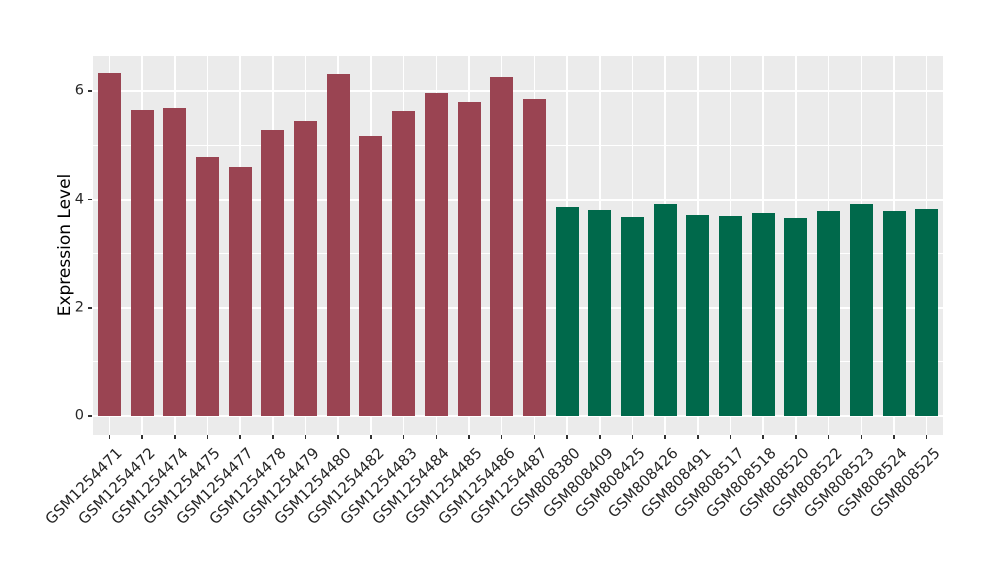  I want to click on bar-GSM1254480, so click(338, 245).